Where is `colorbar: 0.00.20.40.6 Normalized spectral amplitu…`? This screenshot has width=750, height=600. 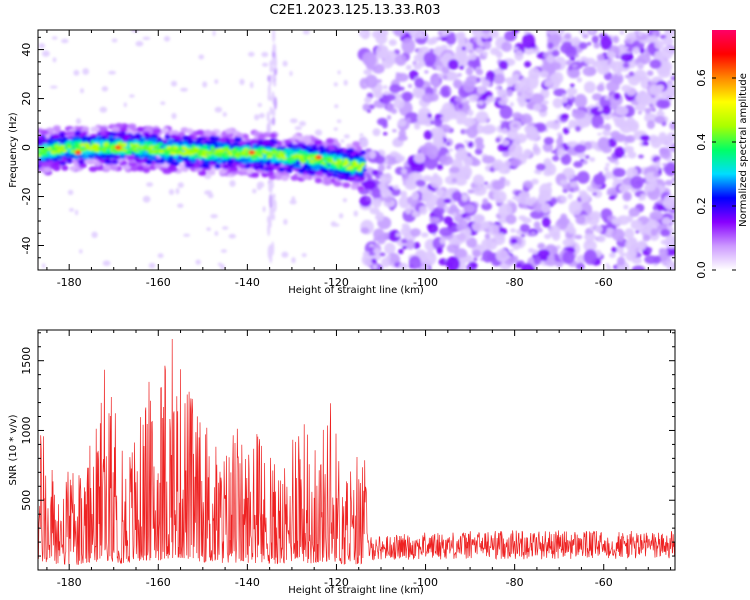
colorbar: 0.00.20.40.6 Normalized spectral amplitu… is located at coordinates (722, 154).